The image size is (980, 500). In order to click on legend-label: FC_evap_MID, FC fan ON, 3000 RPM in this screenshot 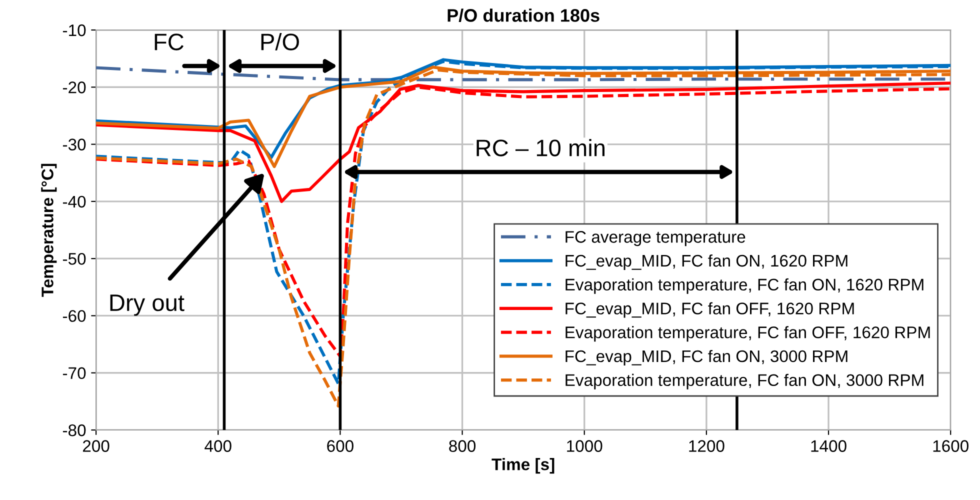, I will do `click(707, 358)`.